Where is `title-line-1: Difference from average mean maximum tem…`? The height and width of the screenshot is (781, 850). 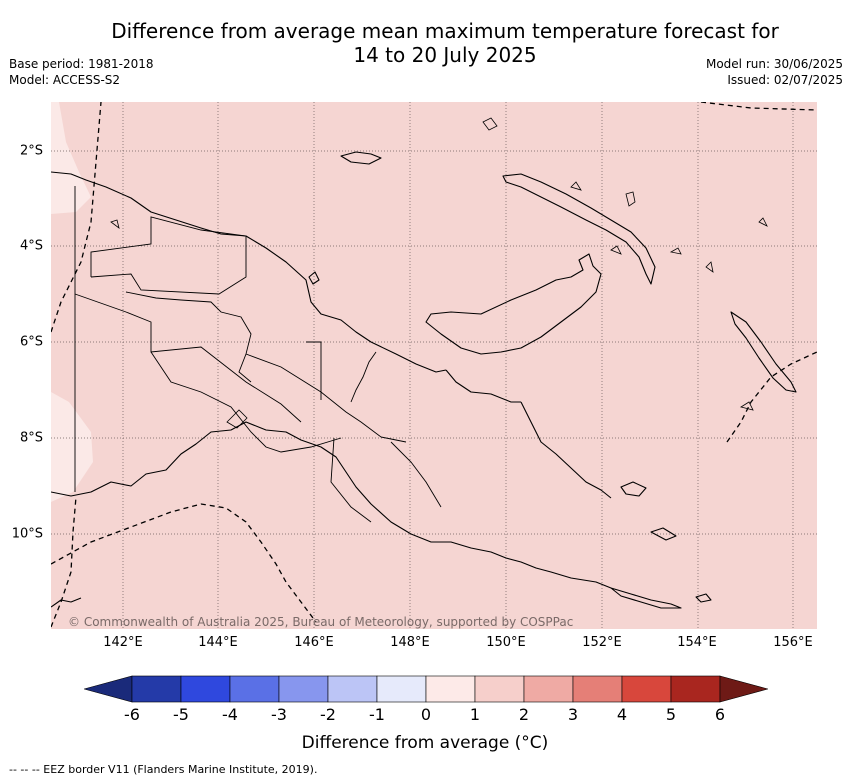 title-line-1: Difference from average mean maximum tem… is located at coordinates (445, 31).